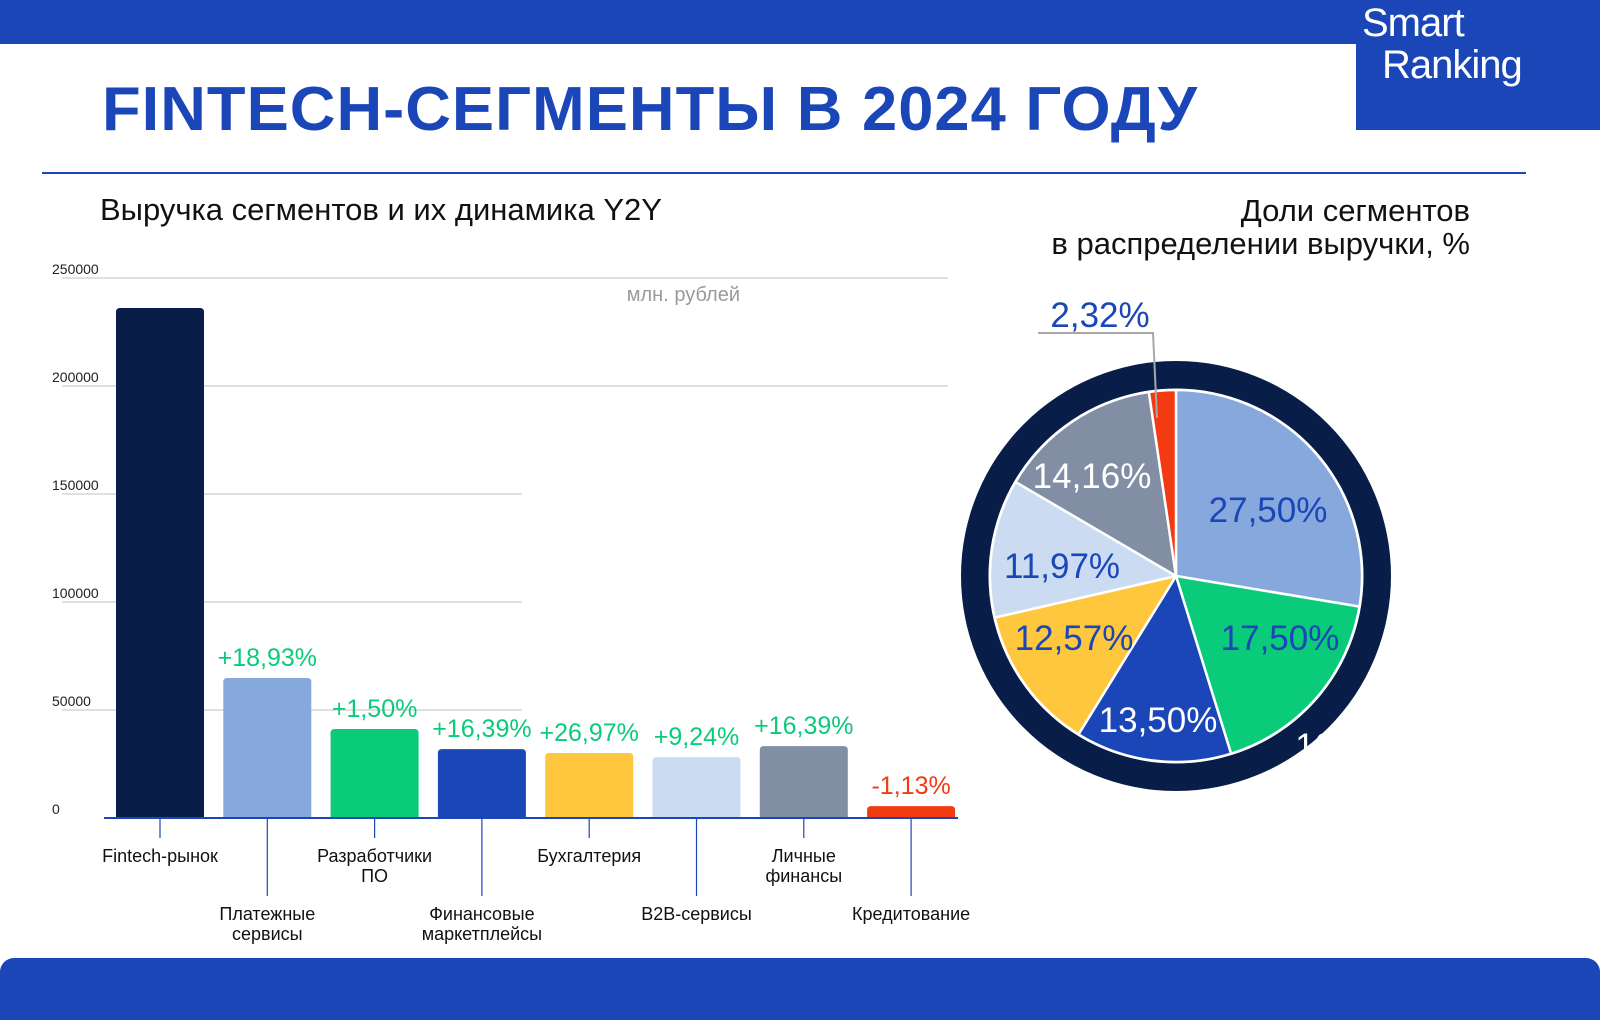 This screenshot has height=1020, width=1600. Describe the element at coordinates (1355, 210) in the screenshot. I see `pie-title-line-1: Доли сегментов` at that location.